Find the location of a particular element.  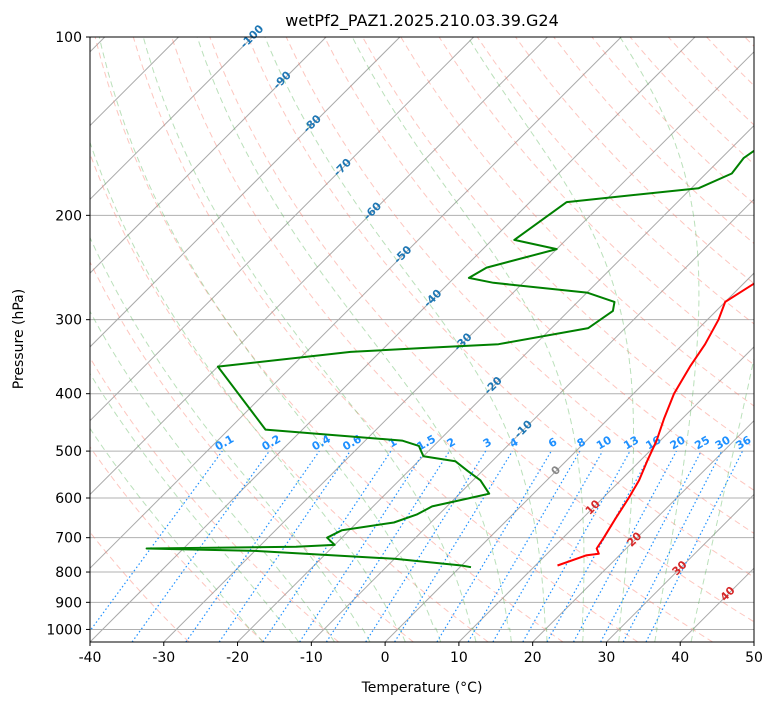

isotherm-label: -60 is located at coordinates (372, 210).